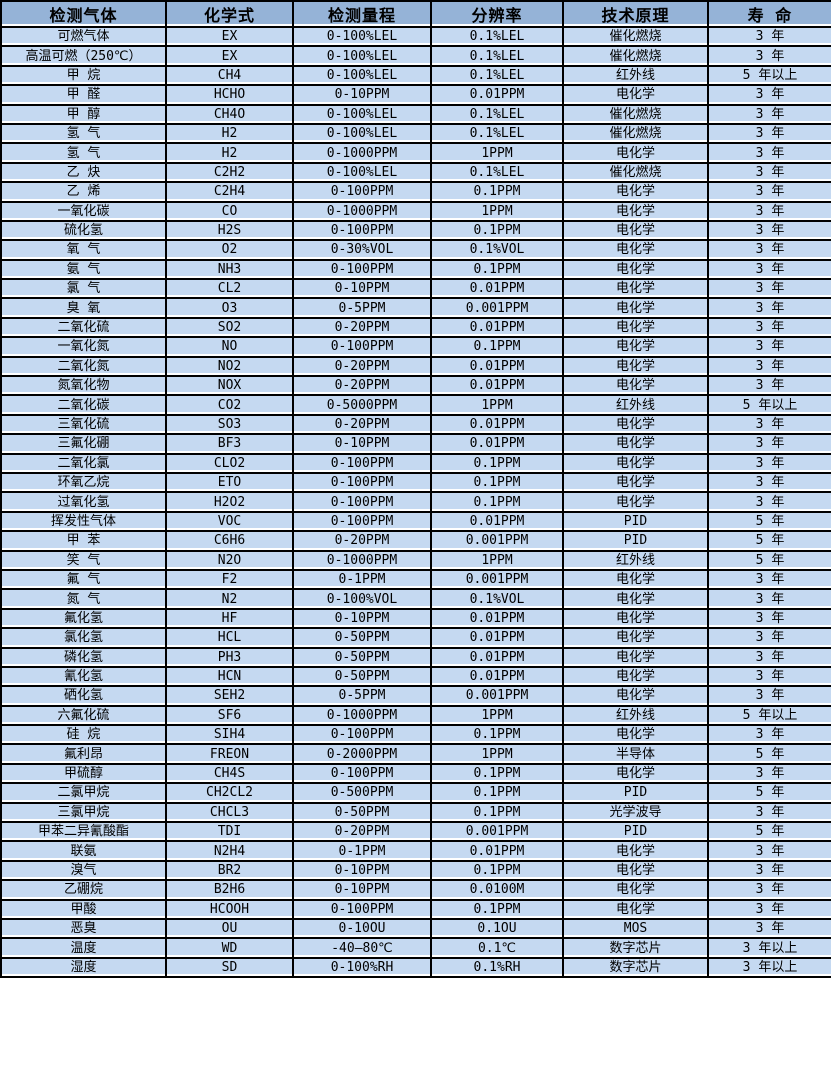 This screenshot has width=831, height=1075. I want to click on cell-range: 0-50PPM, so click(362, 676).